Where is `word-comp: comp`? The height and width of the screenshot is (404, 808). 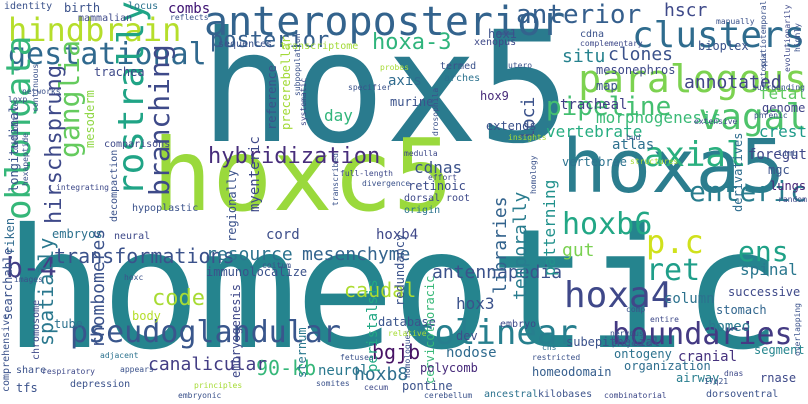 word-comp: comp is located at coordinates (636, 309).